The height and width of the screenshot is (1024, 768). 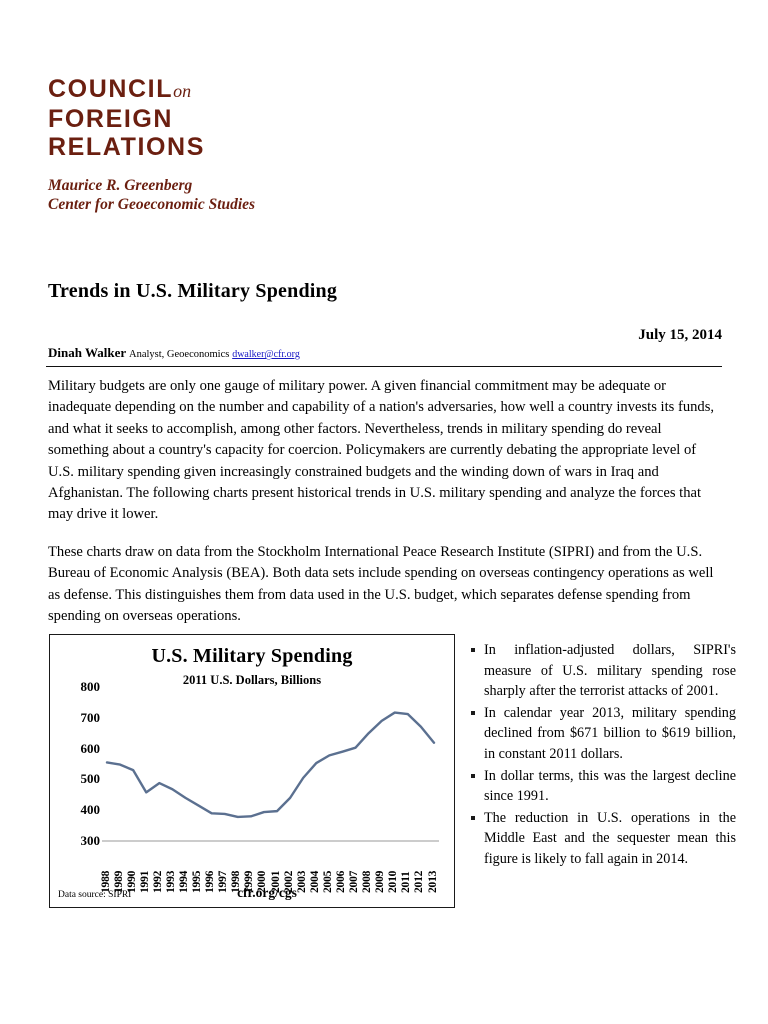 What do you see at coordinates (252, 656) in the screenshot?
I see `chart-title: U.S. Military Spending` at bounding box center [252, 656].